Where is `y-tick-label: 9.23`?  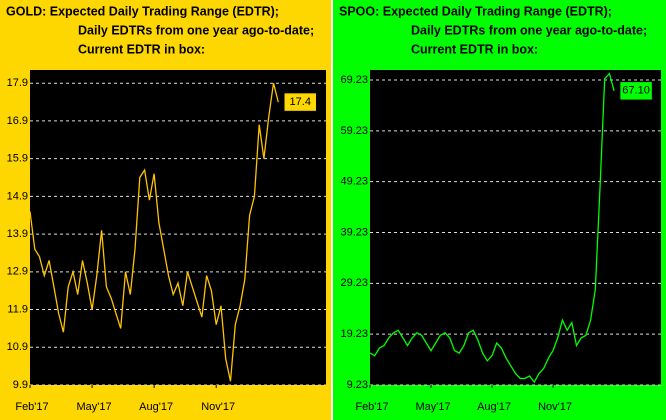
y-tick-label: 9.23 is located at coordinates (357, 385).